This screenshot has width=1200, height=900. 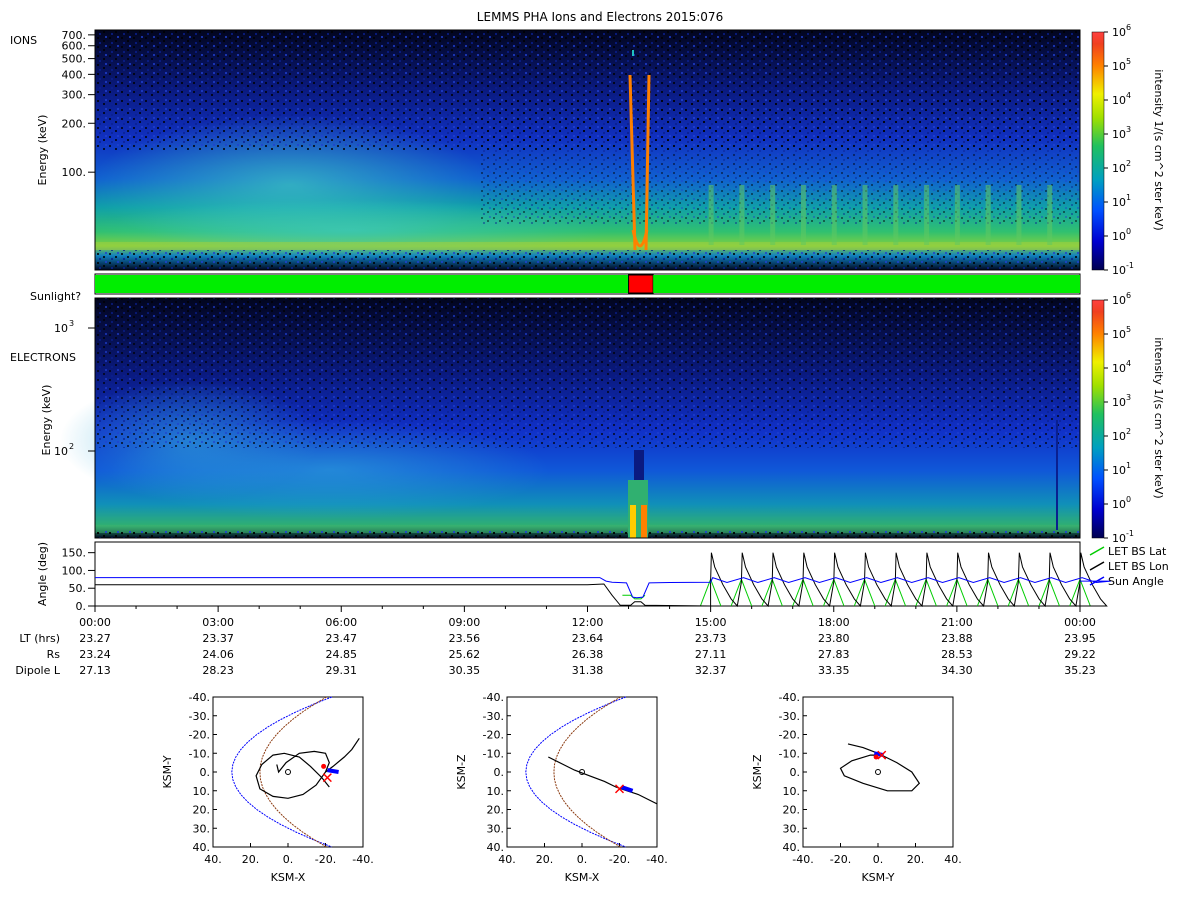 I want to click on orbit-2-xaxis-label: KSM-Y, so click(x=877, y=877).